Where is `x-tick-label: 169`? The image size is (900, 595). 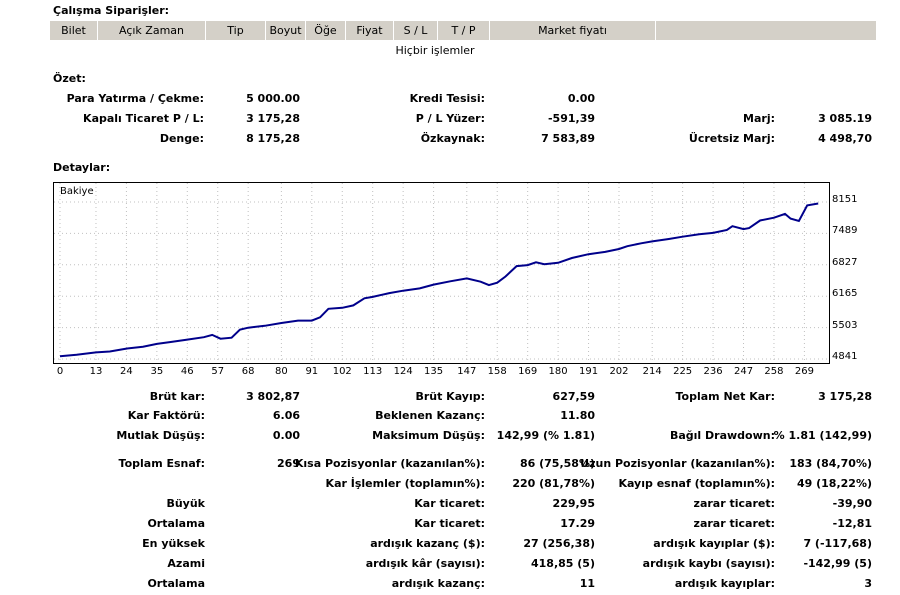 x-tick-label: 169 is located at coordinates (528, 371).